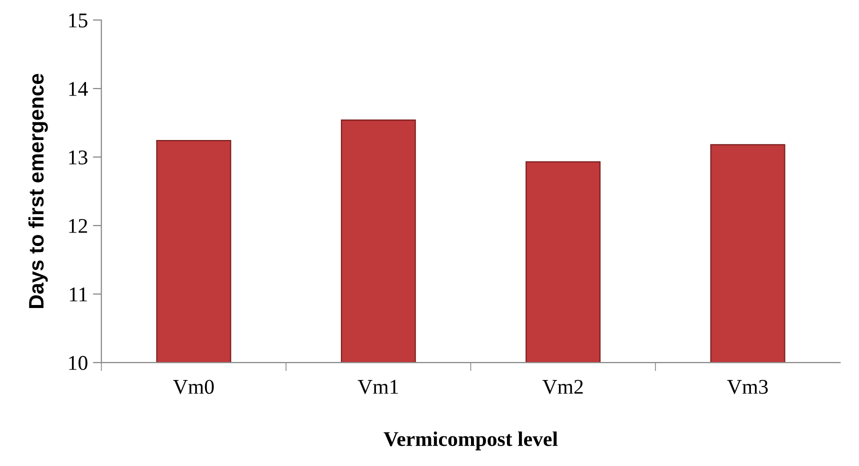  Describe the element at coordinates (78, 295) in the screenshot. I see `y-tick-label: 11` at that location.